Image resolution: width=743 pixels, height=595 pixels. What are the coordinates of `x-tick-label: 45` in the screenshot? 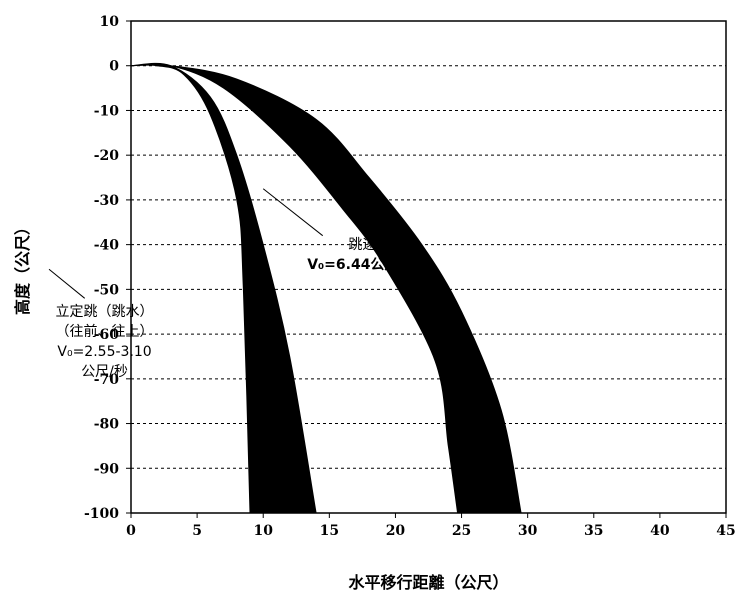 It's located at (725, 531).